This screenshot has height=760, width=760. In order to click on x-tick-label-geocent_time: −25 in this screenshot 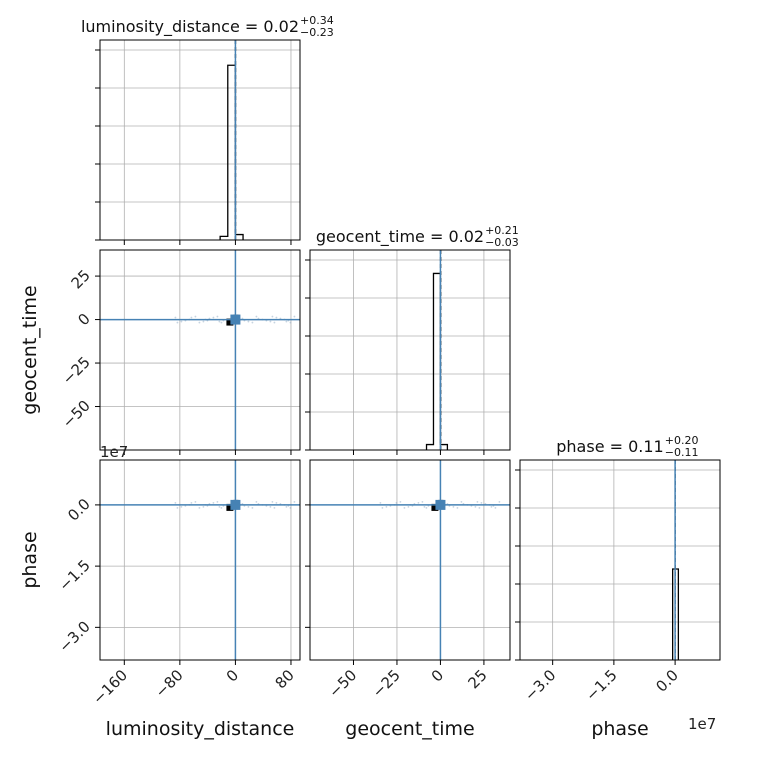, I will do `click(386, 683)`.